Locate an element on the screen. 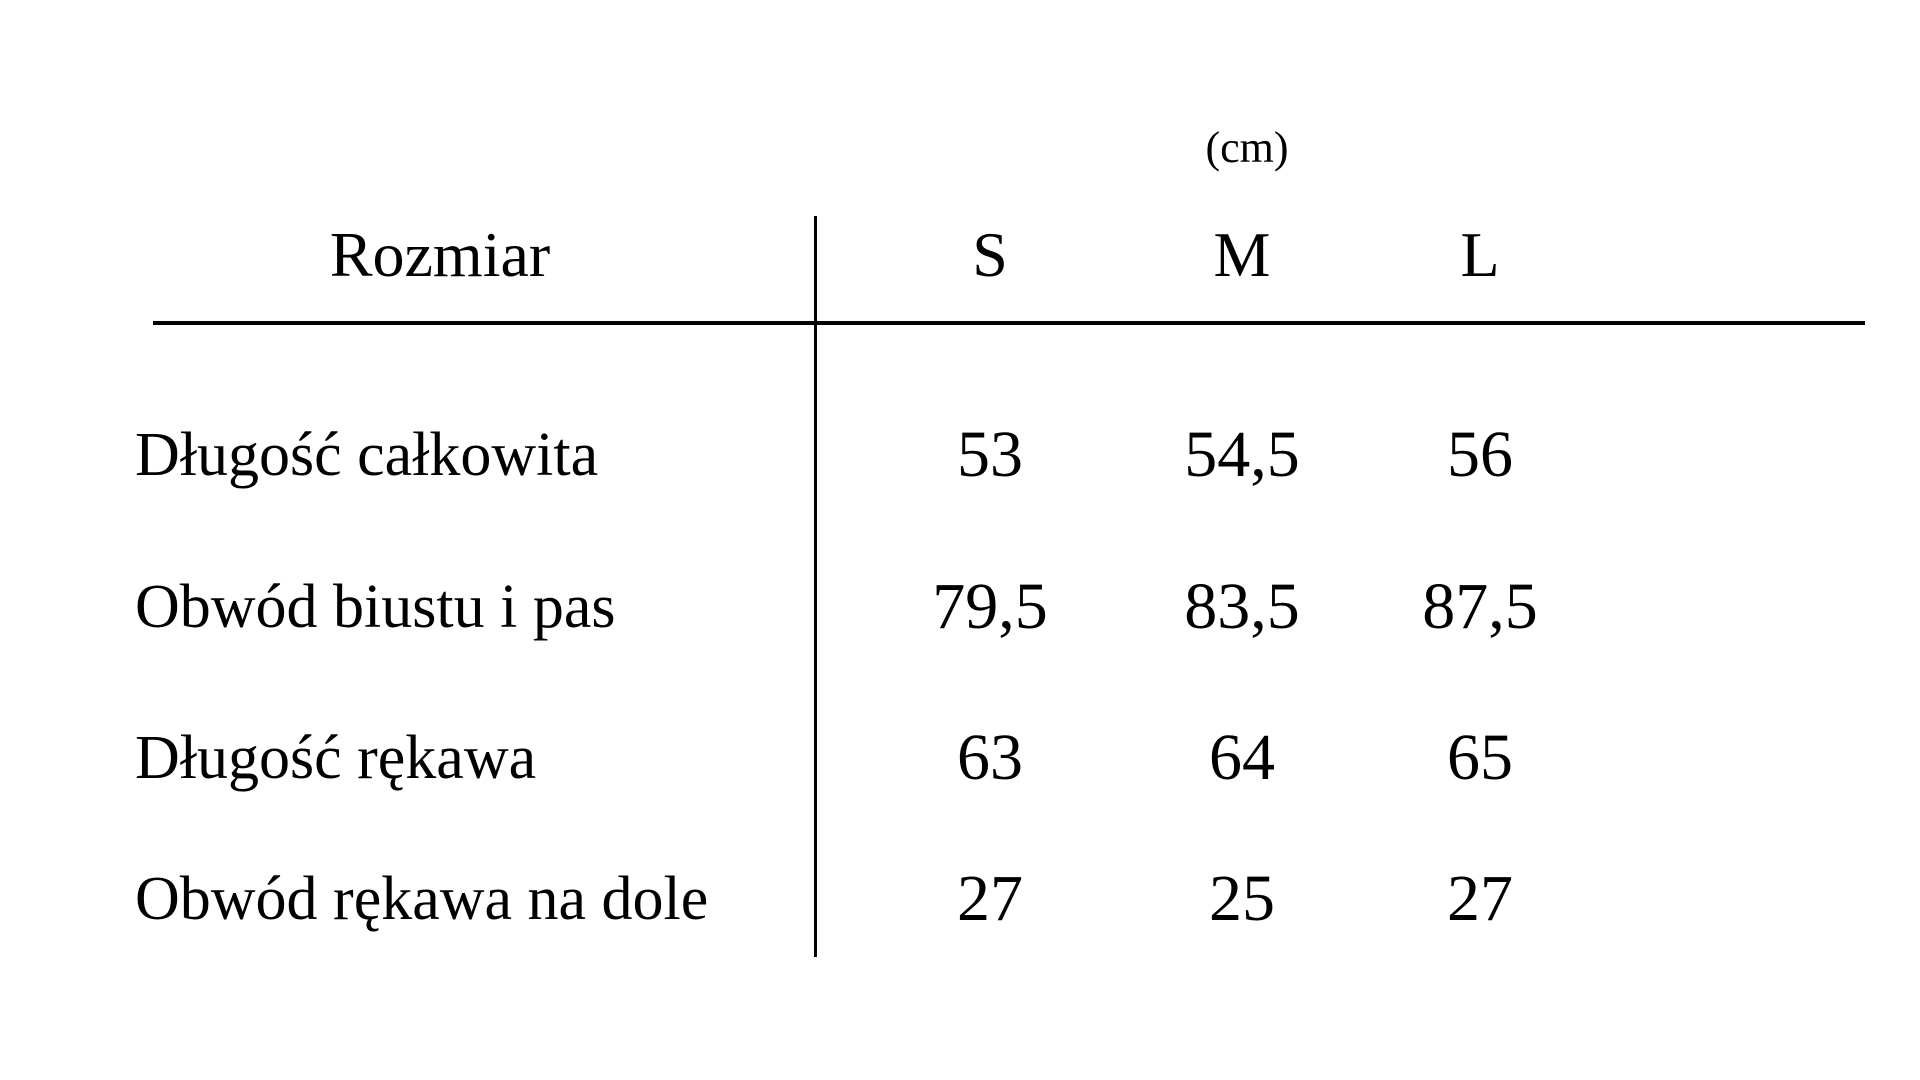  value-dlugosc-calkowita-l: 56 is located at coordinates (1480, 454).